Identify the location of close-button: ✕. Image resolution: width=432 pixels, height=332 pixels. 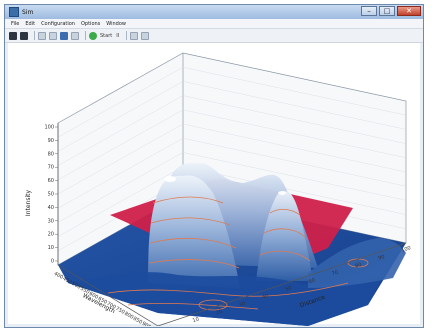
(409, 11).